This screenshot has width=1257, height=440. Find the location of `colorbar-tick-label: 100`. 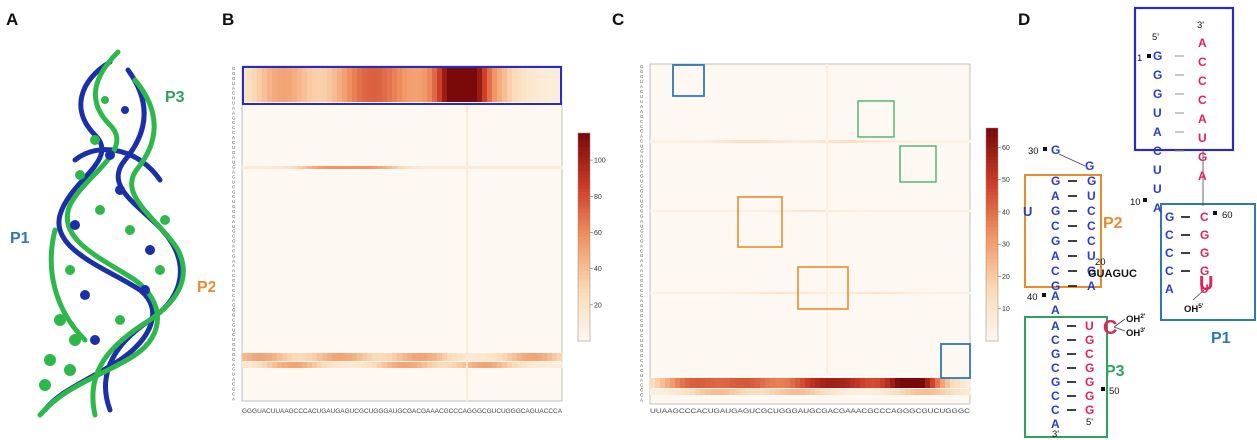

colorbar-tick-label: 100 is located at coordinates (600, 161).